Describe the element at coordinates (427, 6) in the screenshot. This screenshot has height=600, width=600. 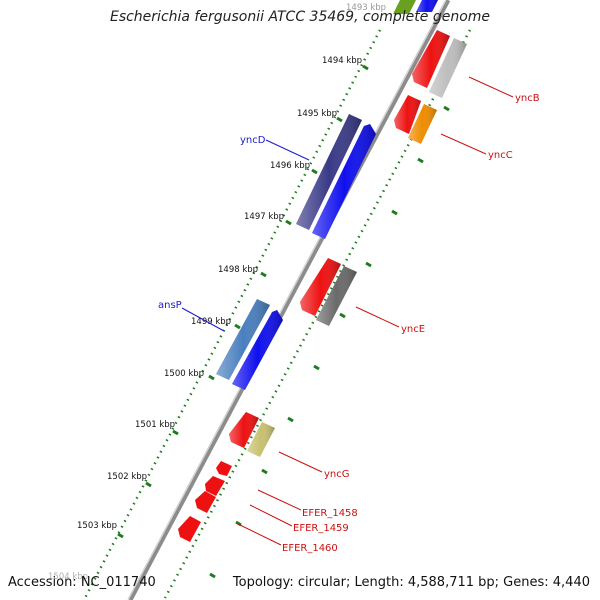
I see `gene-blue-top` at that location.